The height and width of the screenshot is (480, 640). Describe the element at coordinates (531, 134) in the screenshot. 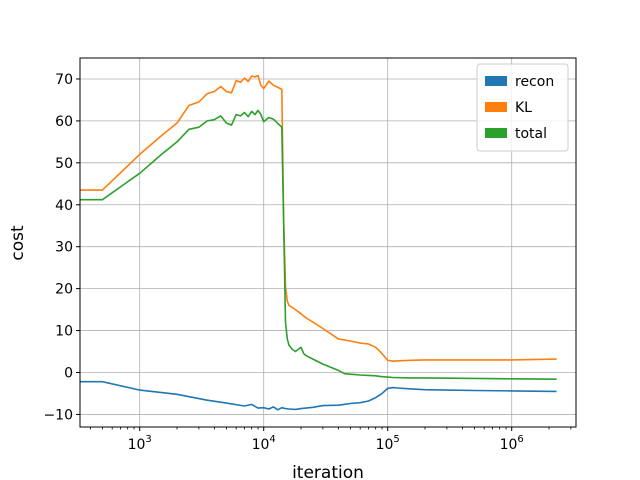

I see `legend-label-total: total` at that location.